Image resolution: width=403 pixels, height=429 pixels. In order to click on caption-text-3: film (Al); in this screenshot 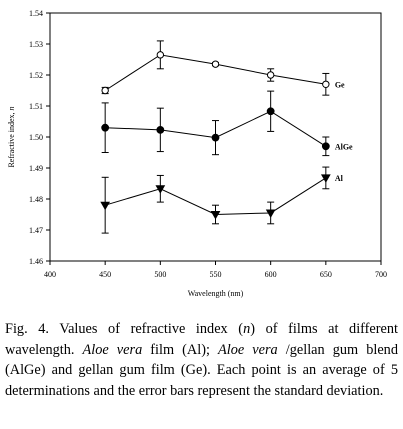, I will do `click(180, 349)`.